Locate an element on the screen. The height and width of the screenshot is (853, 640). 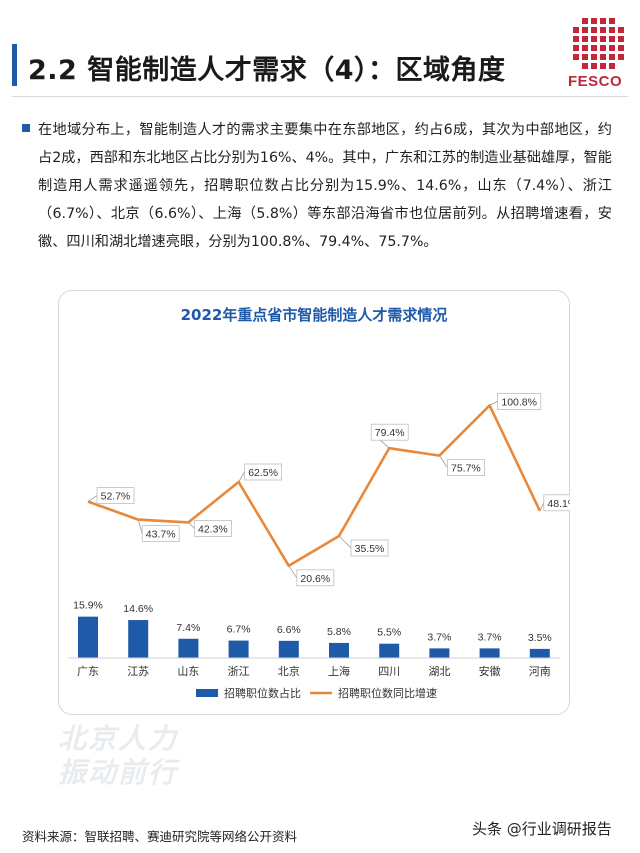
line-value-label: 62.5% is located at coordinates (263, 473).